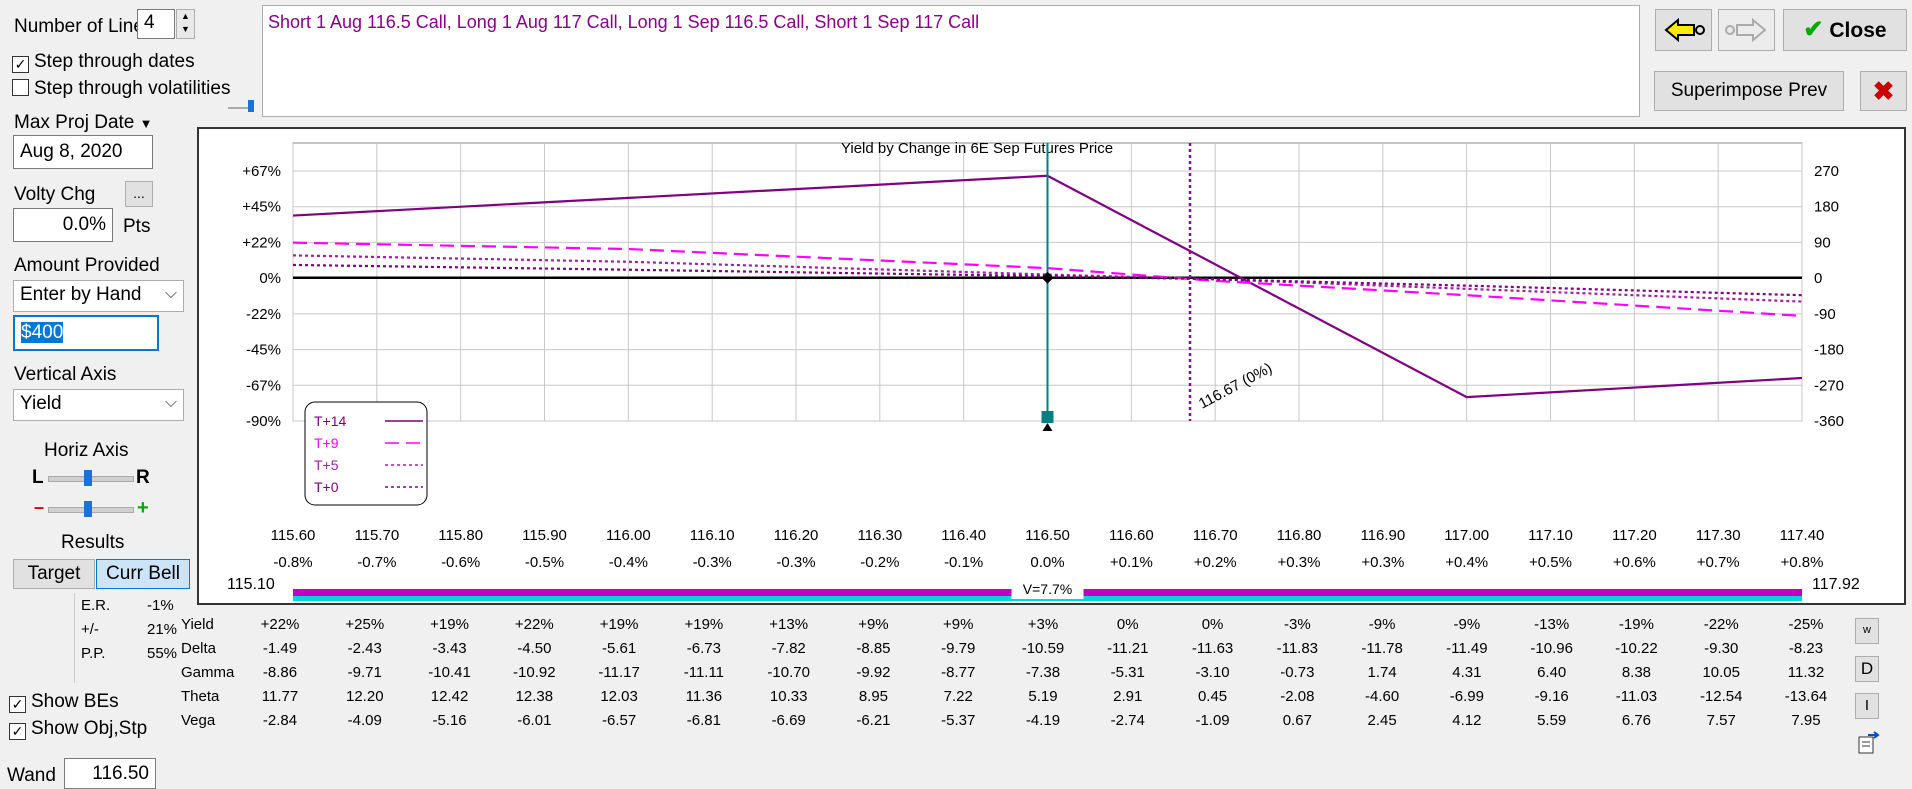 The image size is (1912, 789). Describe the element at coordinates (156, 24) in the screenshot. I see `num-lines-input: 4` at that location.